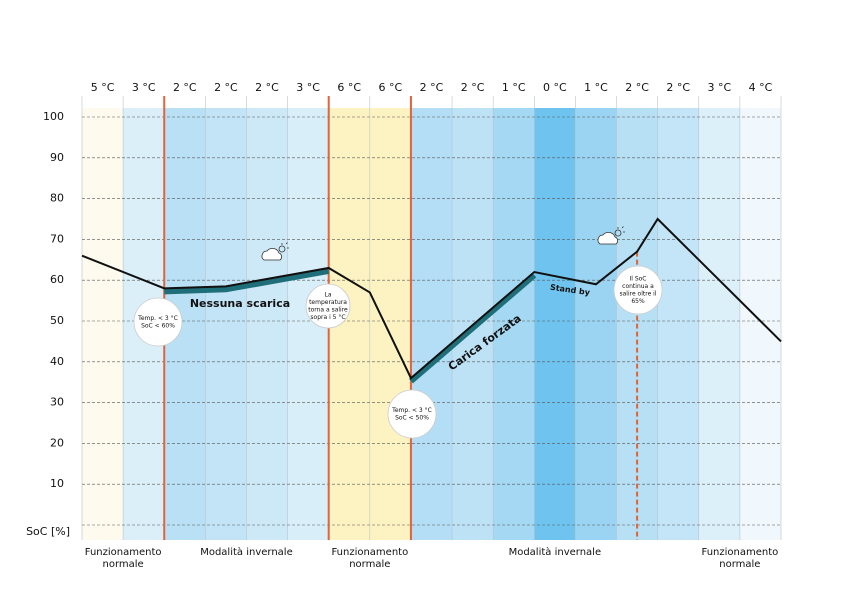 This screenshot has width=842, height=595. Describe the element at coordinates (57, 198) in the screenshot. I see `y-tick-label: 80` at that location.